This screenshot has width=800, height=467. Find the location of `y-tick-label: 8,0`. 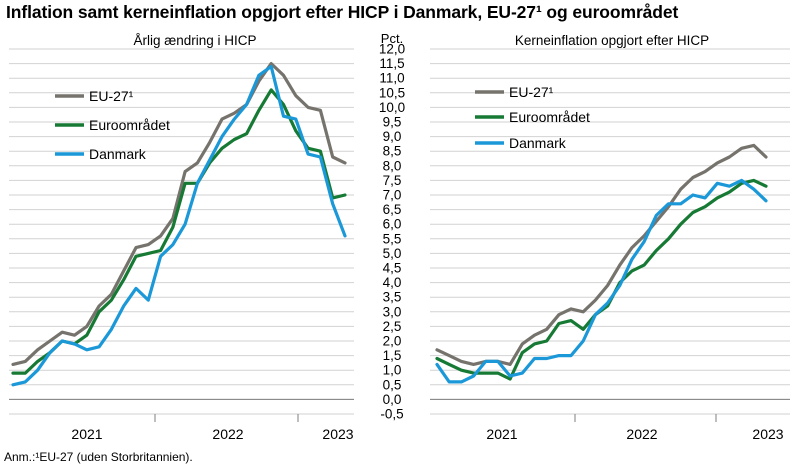

y-tick-label: 8,0 is located at coordinates (392, 165).